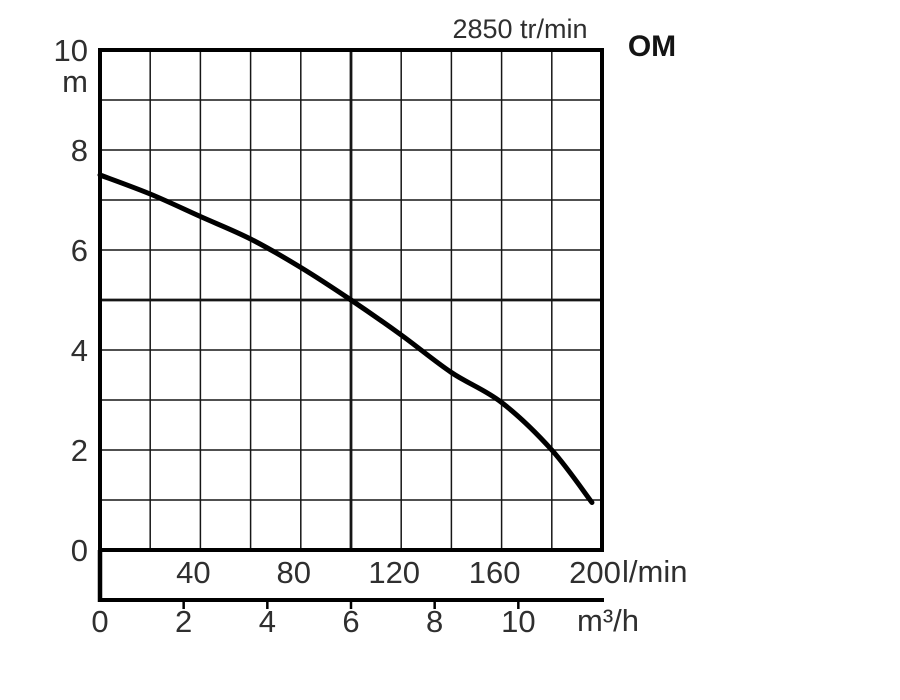 Image resolution: width=900 pixels, height=700 pixels. I want to click on x-secondary-tick-label: 6, so click(350, 621).